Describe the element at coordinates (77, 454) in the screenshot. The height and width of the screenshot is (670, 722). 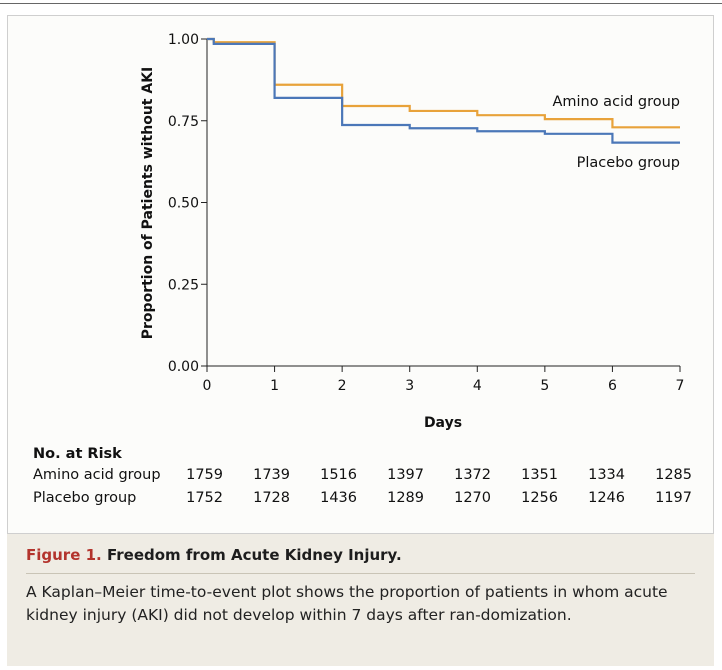
I see `risk-table-title: No. at Risk` at that location.